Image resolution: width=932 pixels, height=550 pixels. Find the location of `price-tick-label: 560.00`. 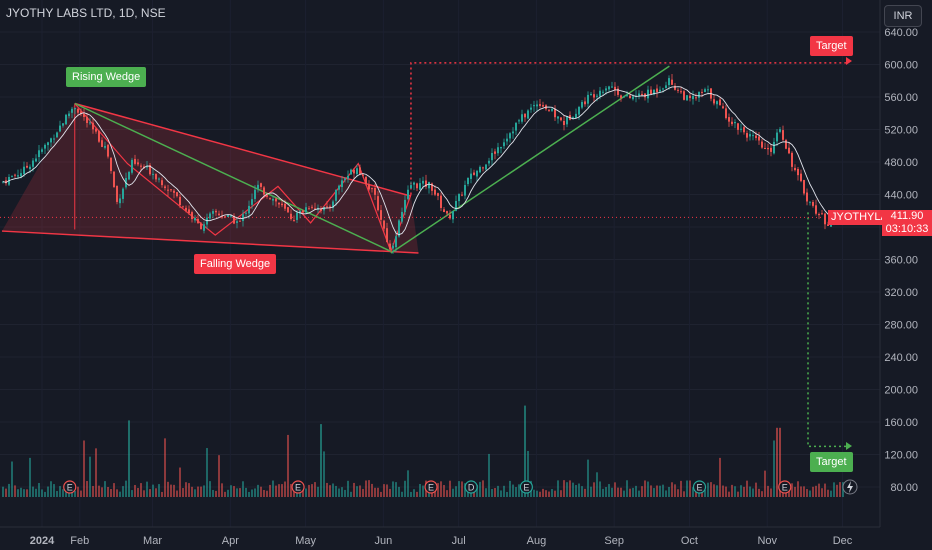

price-tick-label: 560.00 is located at coordinates (901, 98).